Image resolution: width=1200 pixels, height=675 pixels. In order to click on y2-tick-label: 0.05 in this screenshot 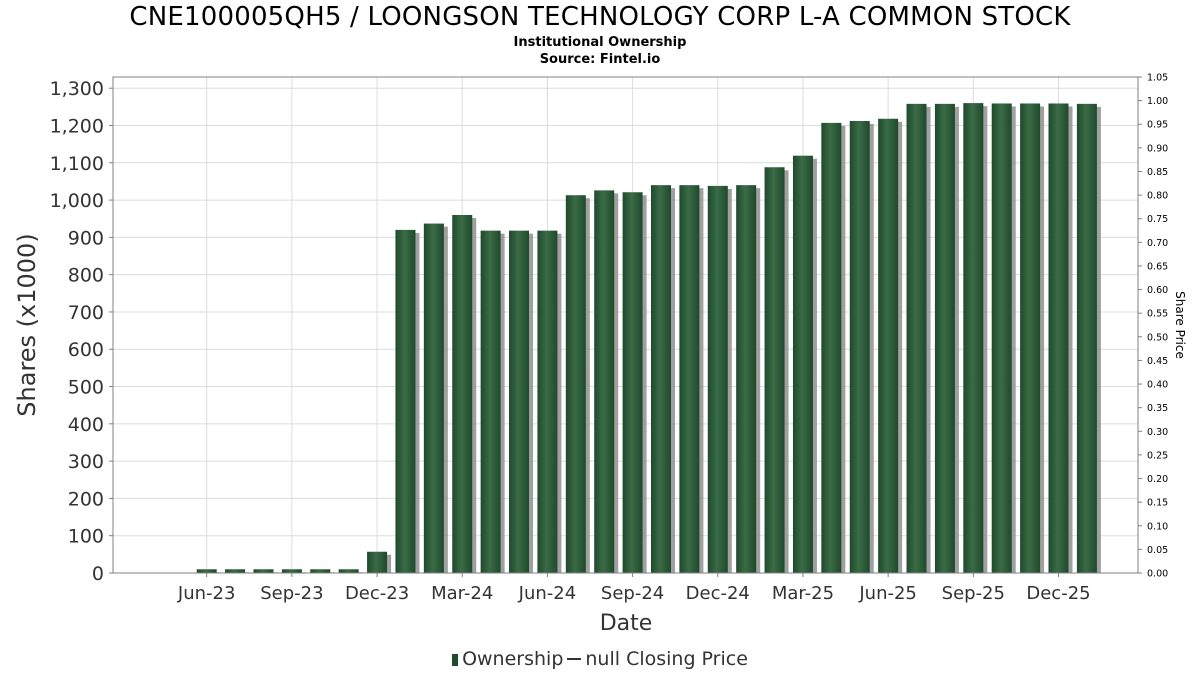, I will do `click(1157, 550)`.